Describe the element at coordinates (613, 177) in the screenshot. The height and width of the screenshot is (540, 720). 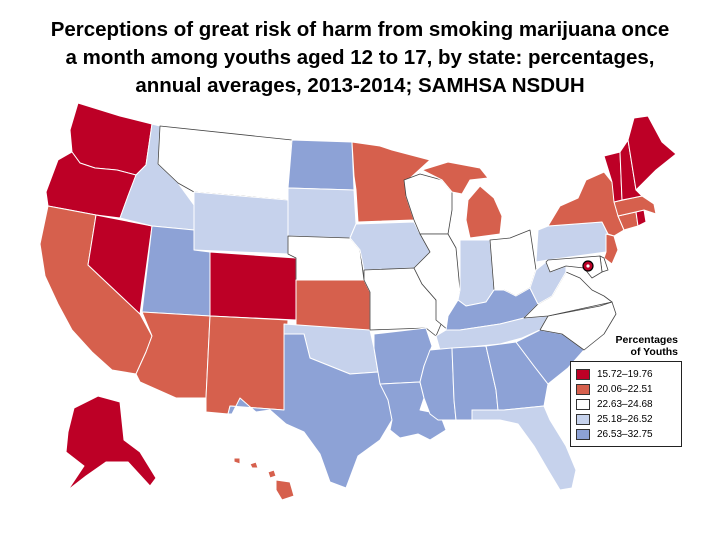
I see `state-VT` at that location.